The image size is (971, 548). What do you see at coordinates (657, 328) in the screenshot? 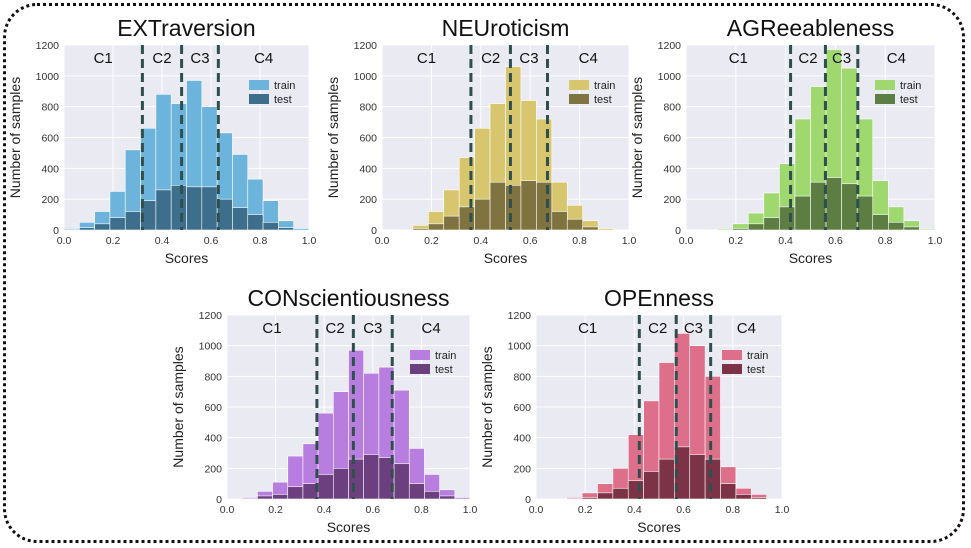
I see `class-label: C2` at bounding box center [657, 328].